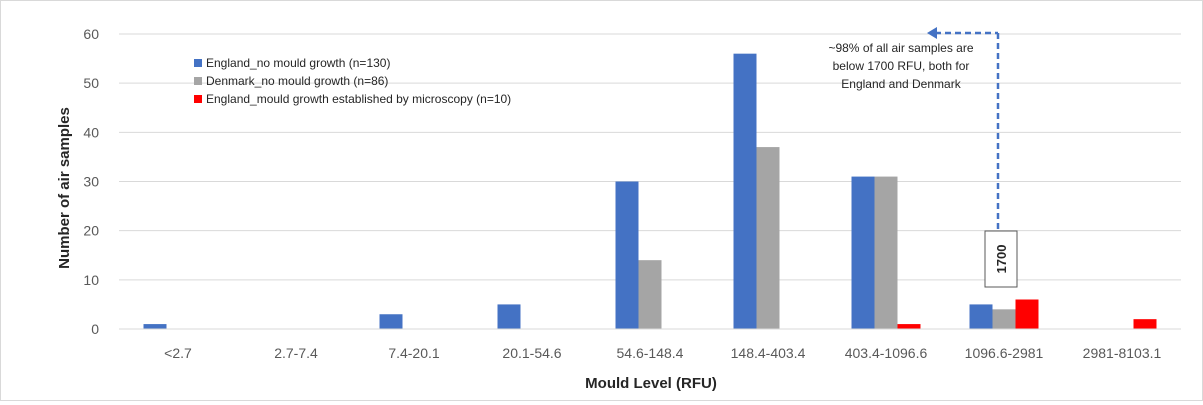  What do you see at coordinates (768, 353) in the screenshot?
I see `x-tick-label: 148.4-403.4` at bounding box center [768, 353].